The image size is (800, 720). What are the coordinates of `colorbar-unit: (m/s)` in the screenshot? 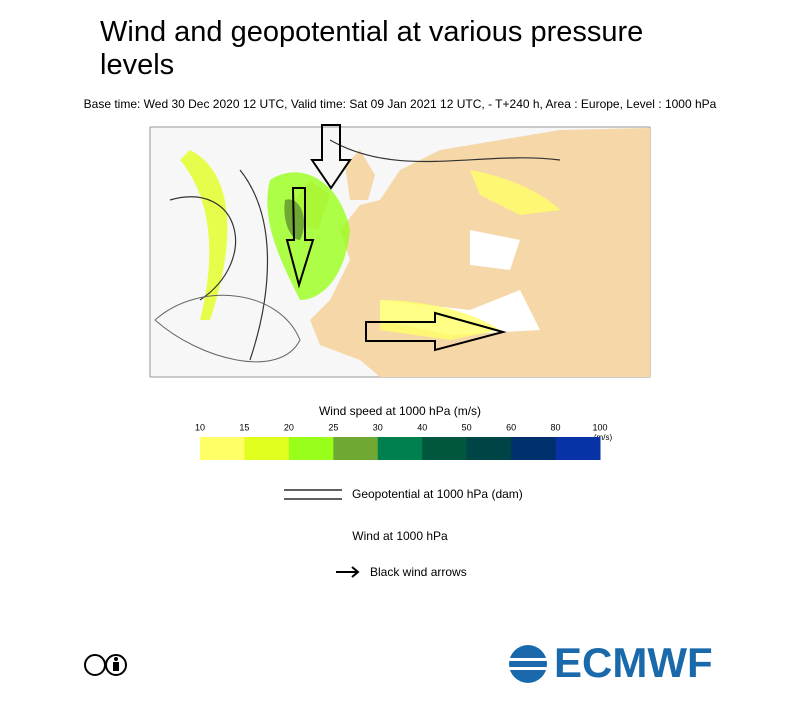 It's located at (603, 437).